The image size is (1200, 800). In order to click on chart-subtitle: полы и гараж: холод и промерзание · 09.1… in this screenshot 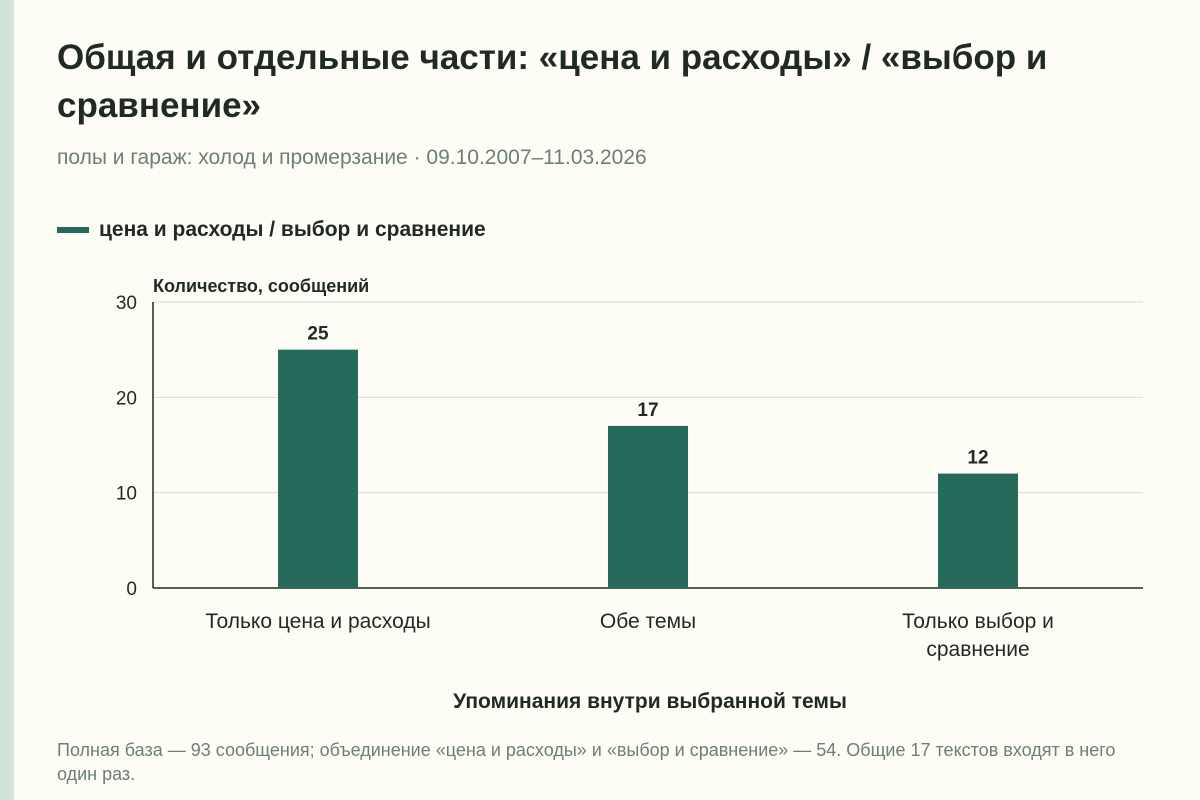, I will do `click(352, 157)`.